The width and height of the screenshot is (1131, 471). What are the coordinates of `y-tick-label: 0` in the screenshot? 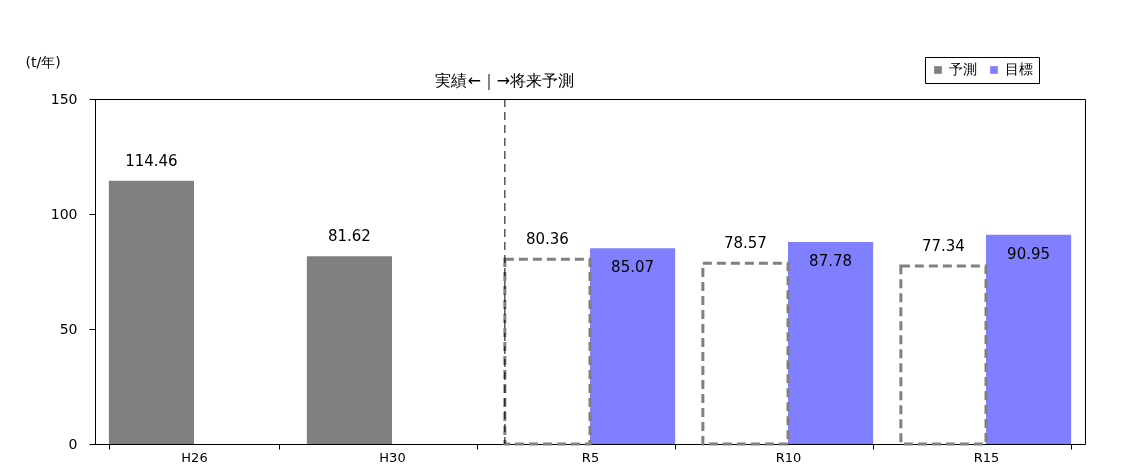 It's located at (73, 443).